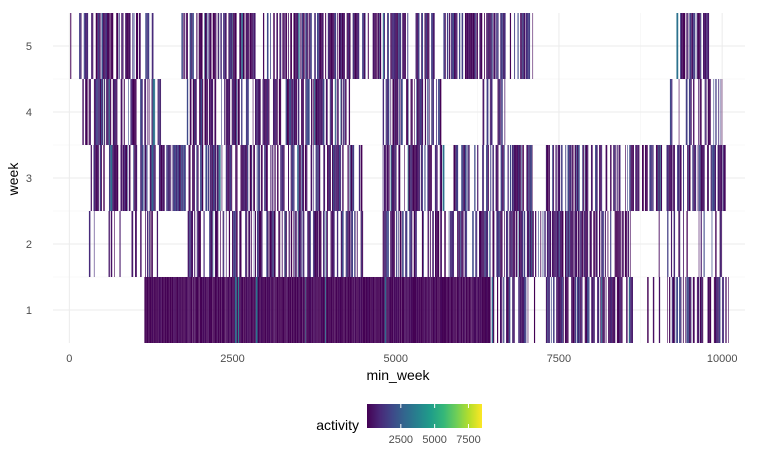 The image size is (768, 460). I want to click on x-tick-label: 0, so click(69, 359).